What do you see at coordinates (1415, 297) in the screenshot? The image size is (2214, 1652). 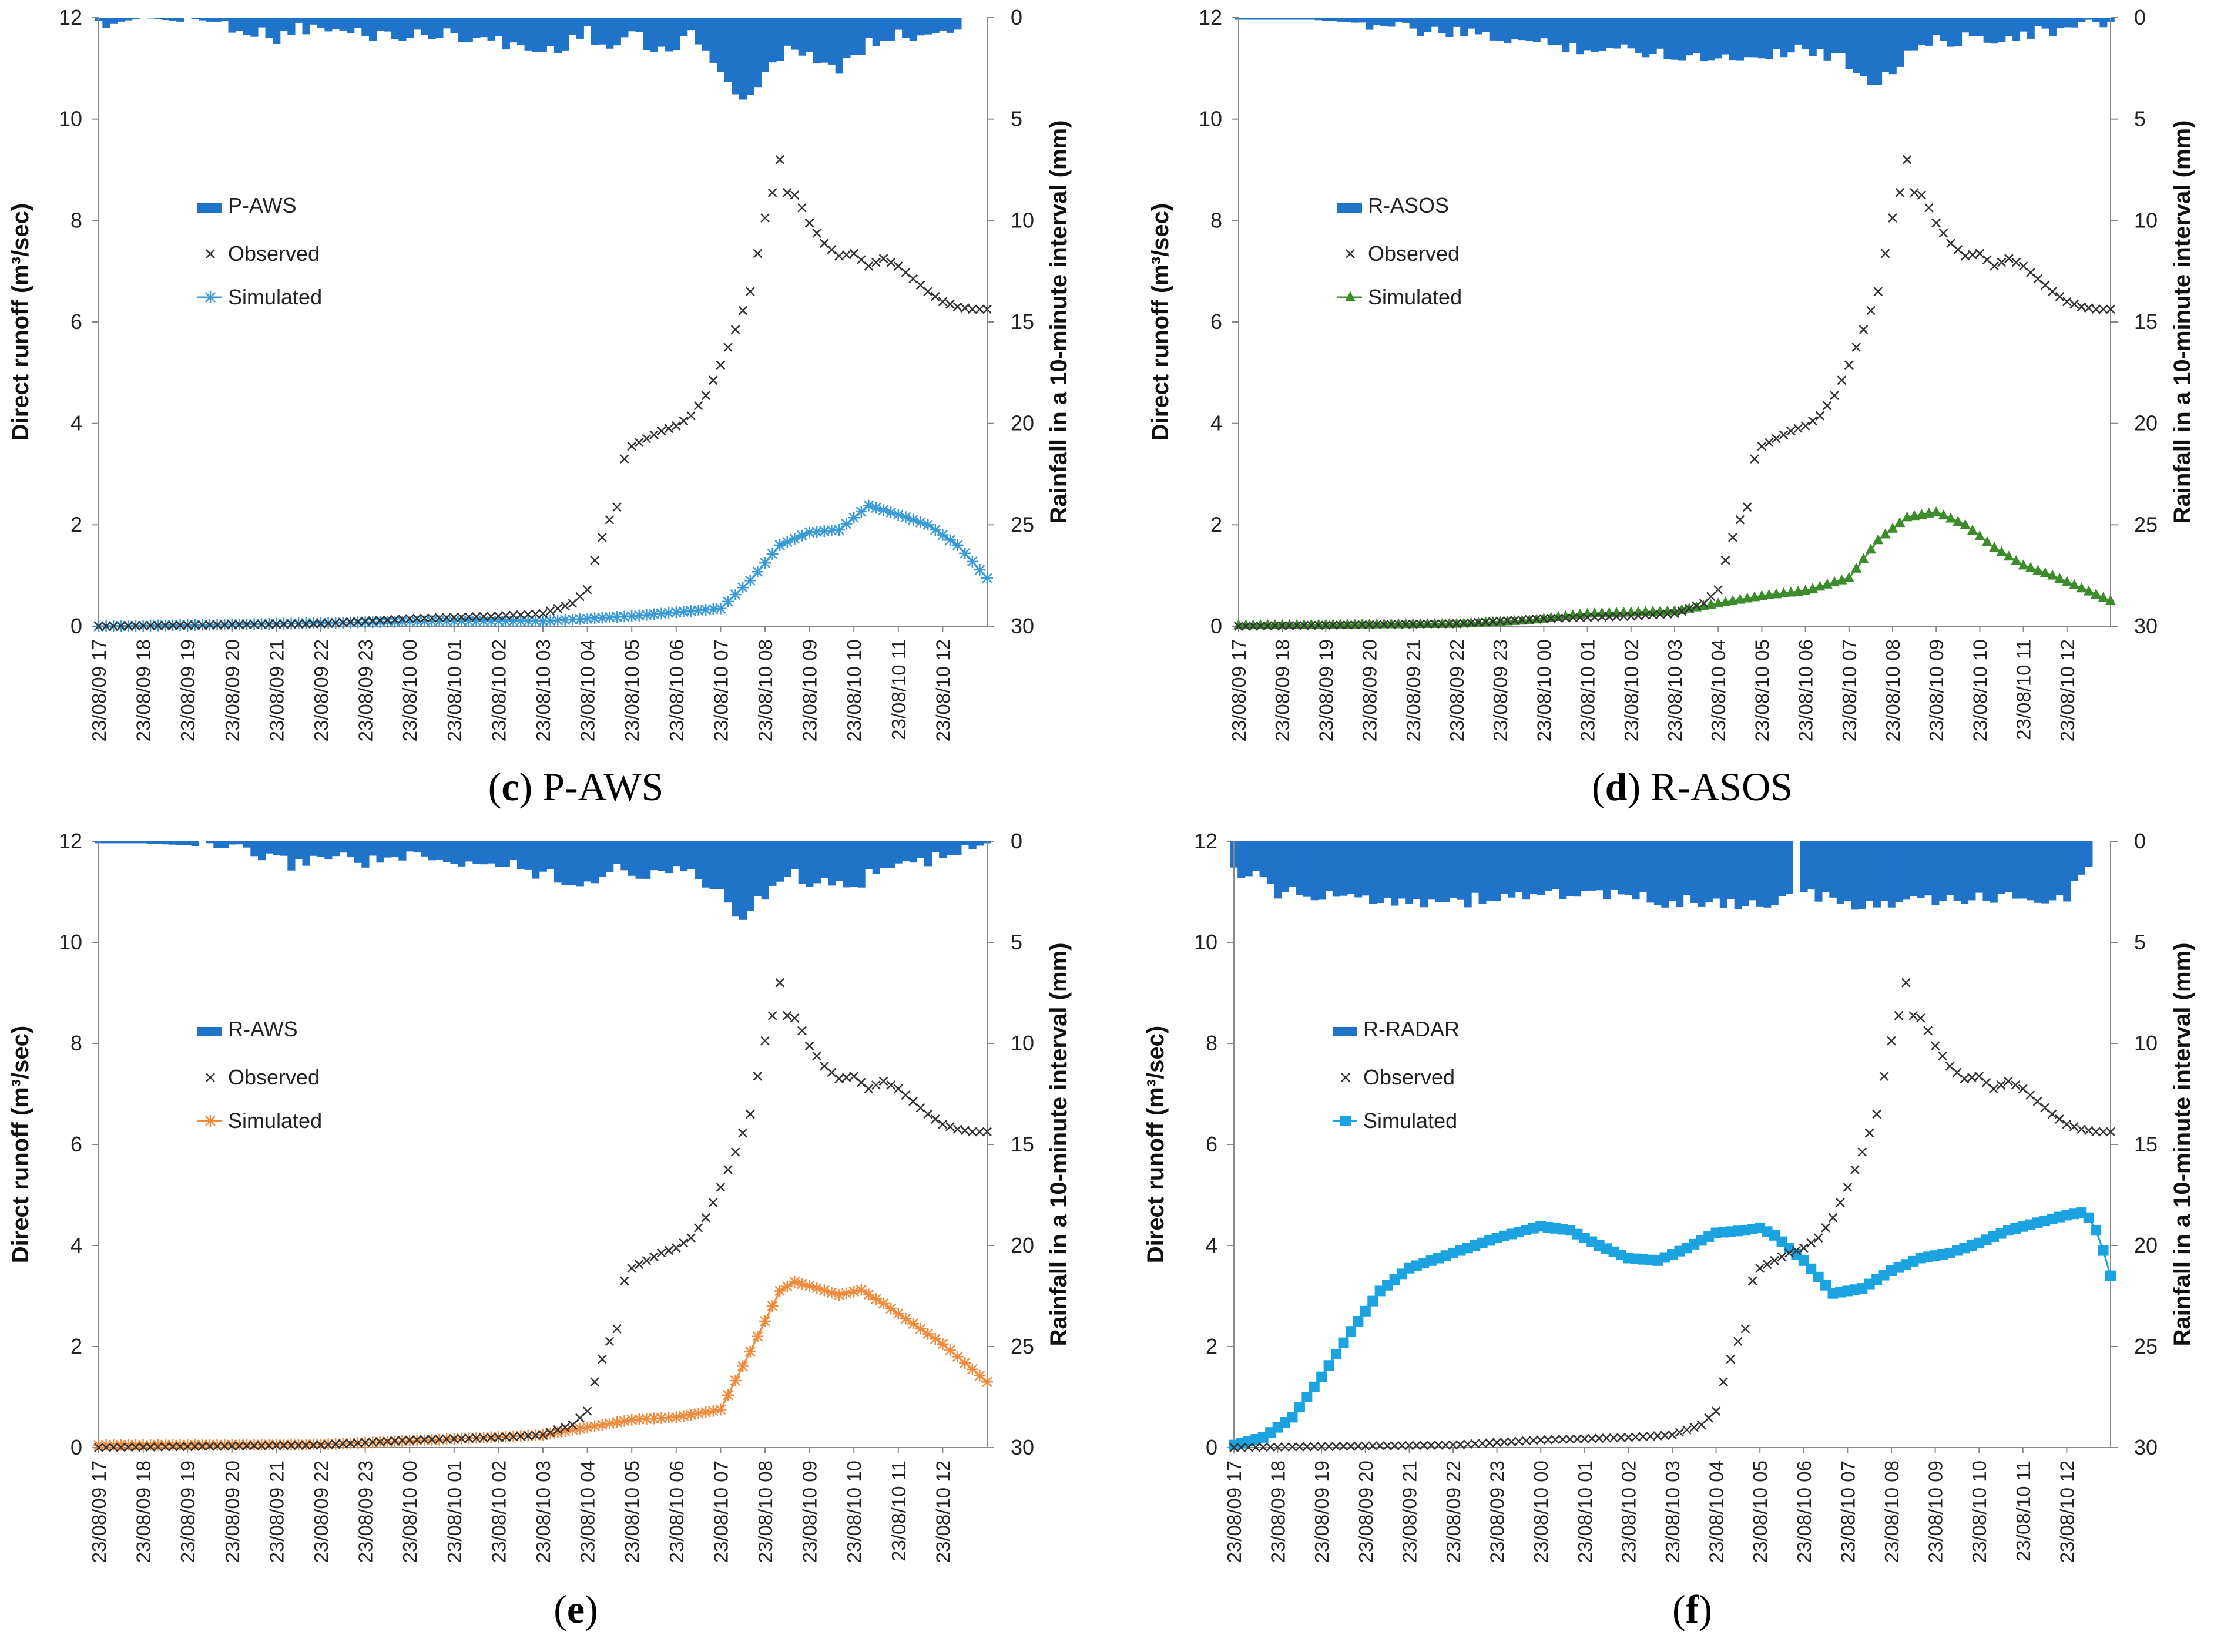 I see `legend-simulated-label: Simulated` at bounding box center [1415, 297].